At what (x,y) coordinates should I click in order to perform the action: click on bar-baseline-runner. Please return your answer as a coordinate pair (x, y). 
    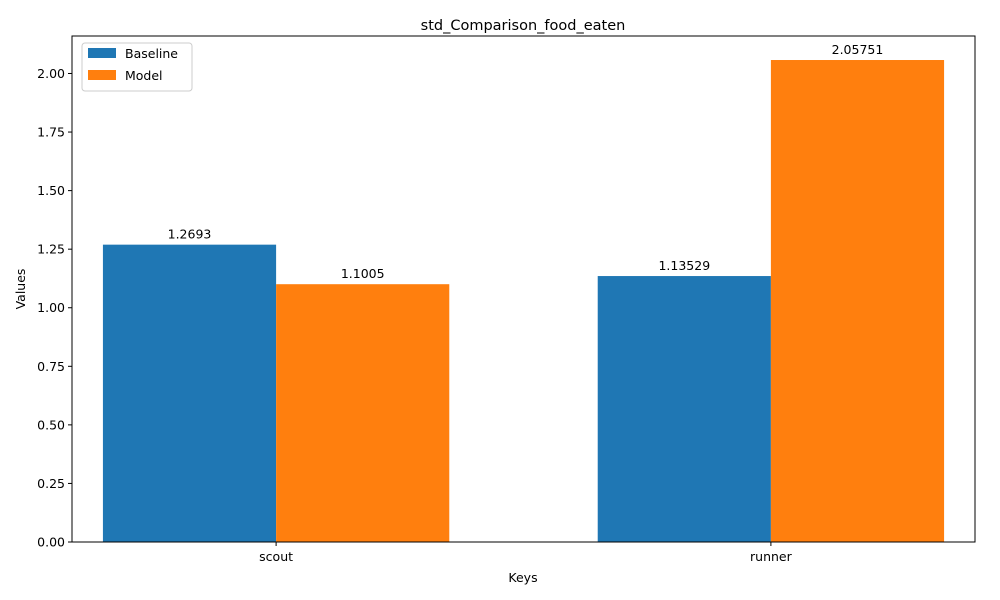
    Looking at the image, I should click on (684, 409).